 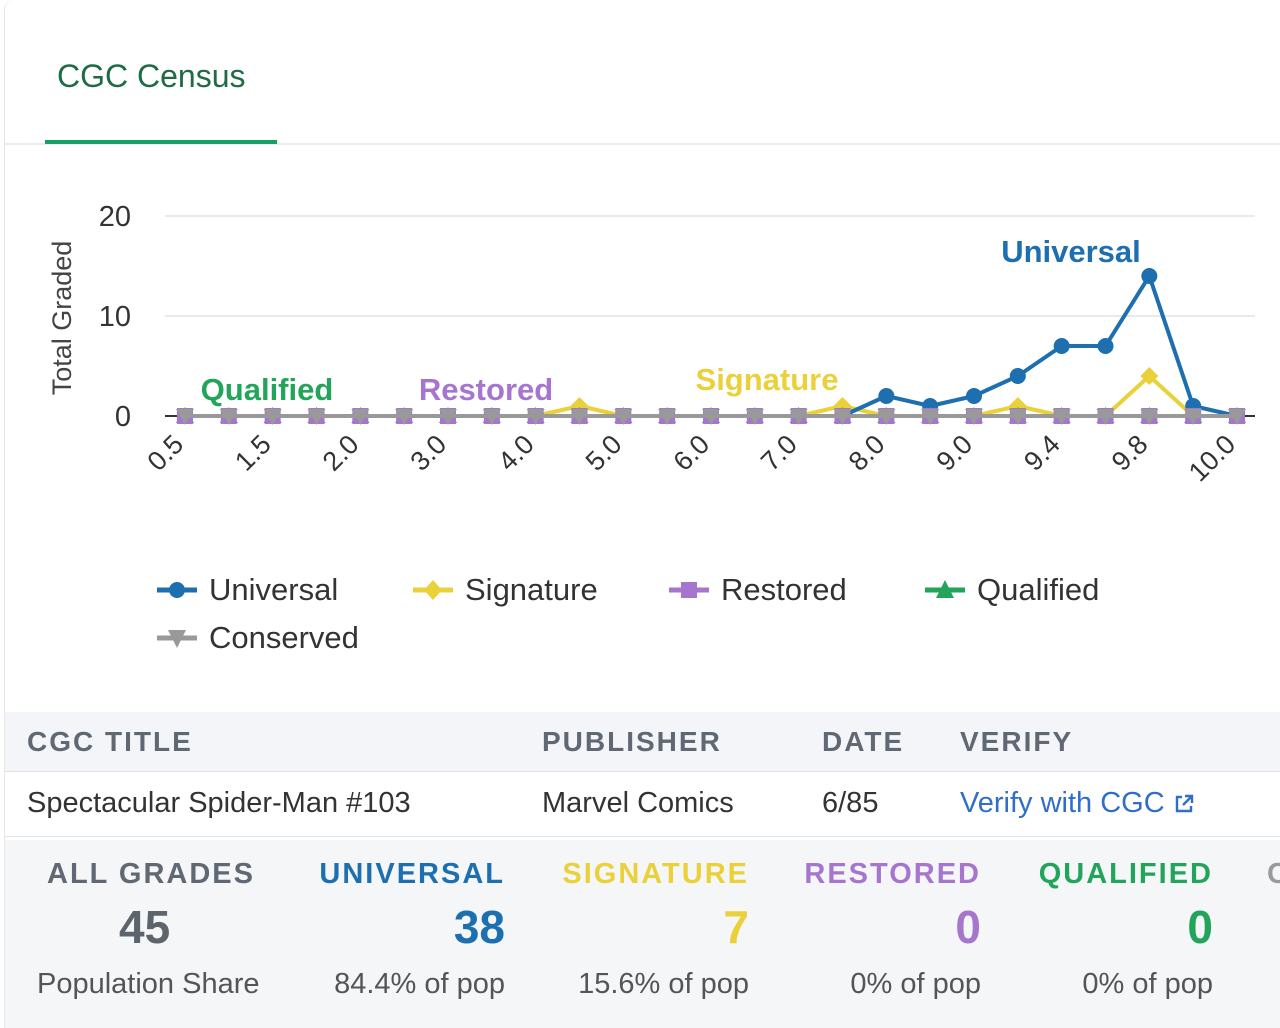 I want to click on stat-label: ALL GRADES, so click(x=151, y=874).